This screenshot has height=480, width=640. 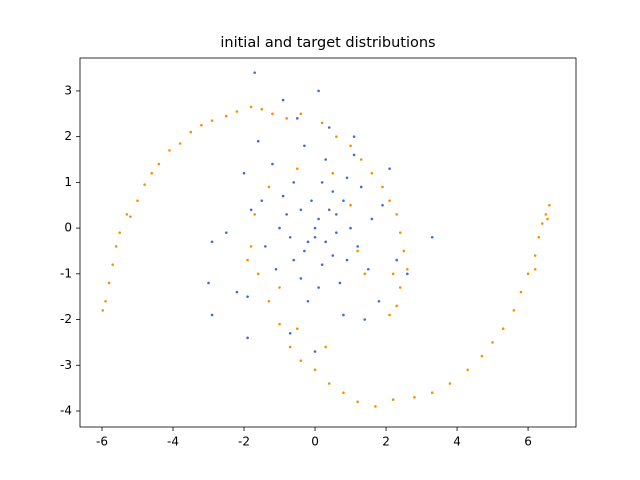 What do you see at coordinates (68, 228) in the screenshot?
I see `y-tick-label: 0` at bounding box center [68, 228].